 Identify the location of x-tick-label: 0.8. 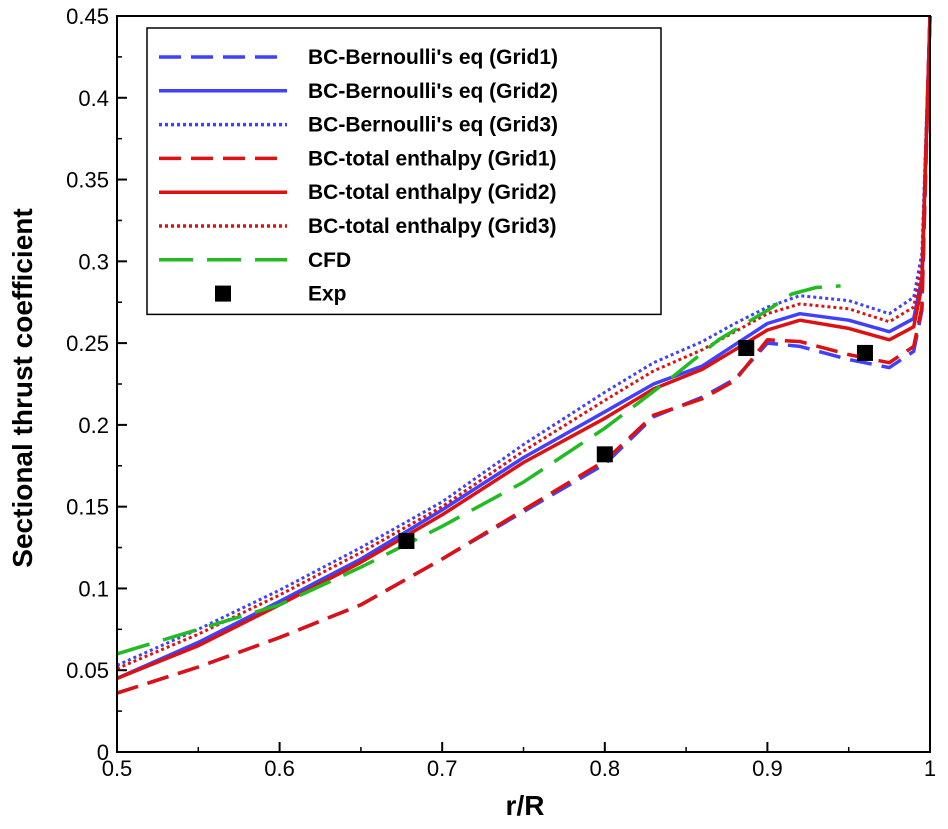
(605, 768).